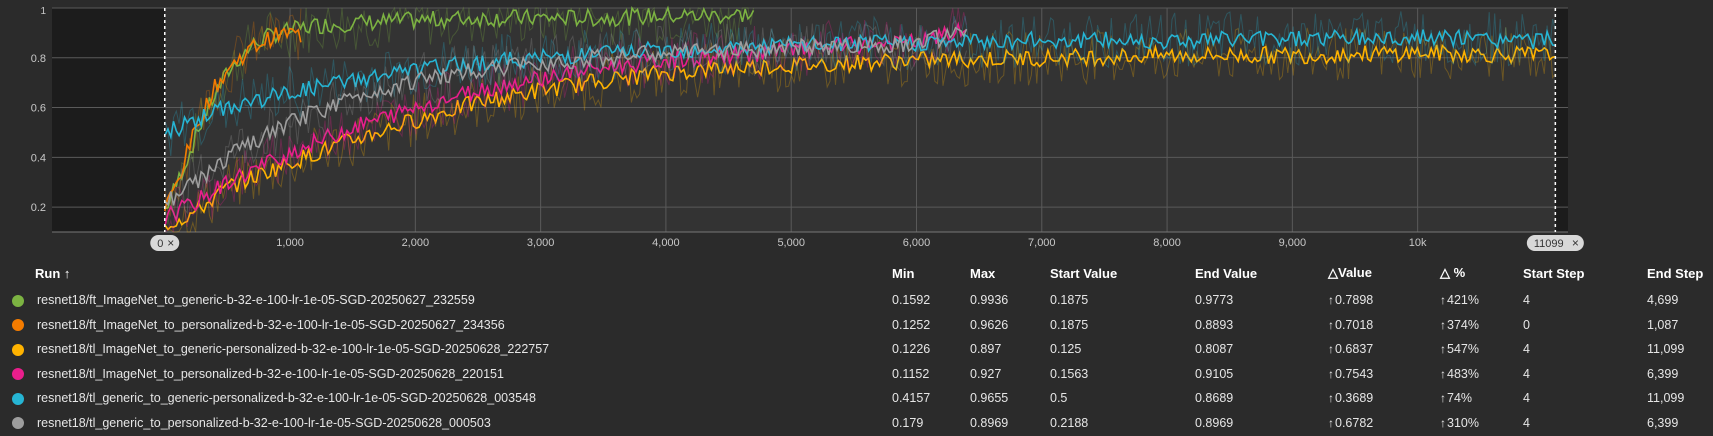 The width and height of the screenshot is (1713, 436). What do you see at coordinates (1084, 273) in the screenshot?
I see `header-start-value: Start Value` at bounding box center [1084, 273].